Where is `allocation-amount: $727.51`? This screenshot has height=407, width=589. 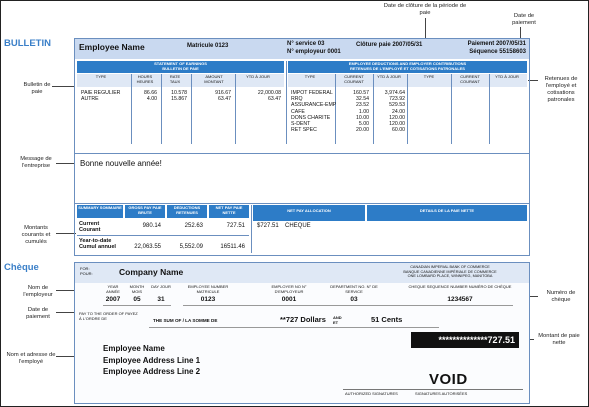 allocation-amount: $727.51 is located at coordinates (268, 226).